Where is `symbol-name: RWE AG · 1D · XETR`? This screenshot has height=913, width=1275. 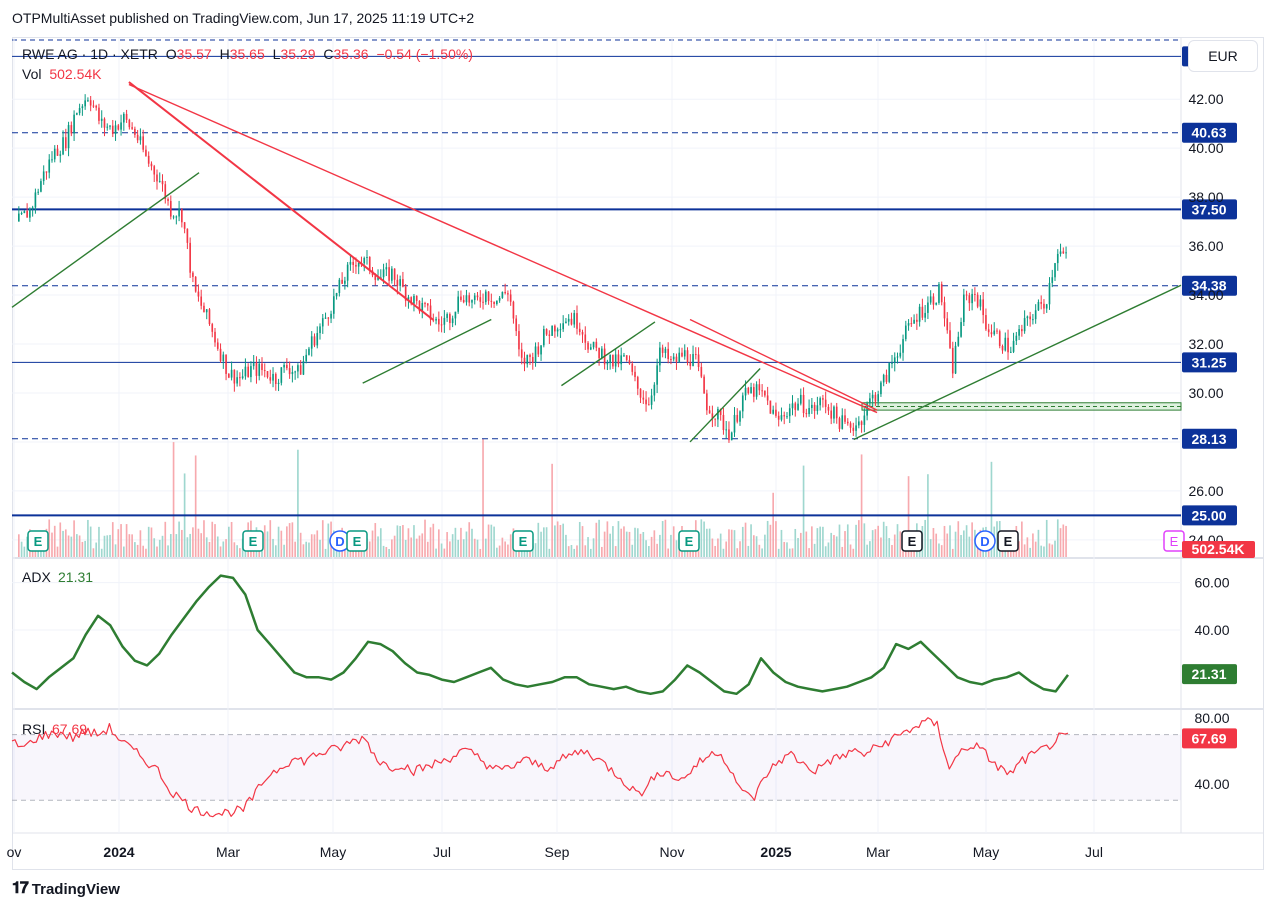 symbol-name: RWE AG · 1D · XETR is located at coordinates (90, 54).